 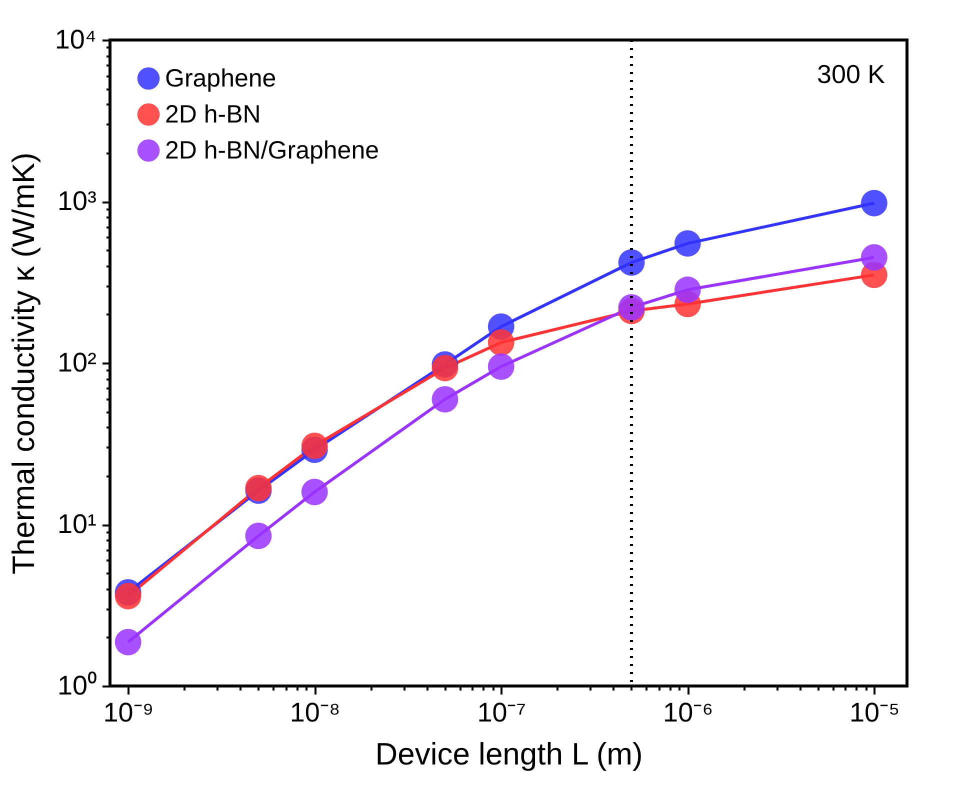 I want to click on y-tick-label: 10², so click(x=76, y=363).